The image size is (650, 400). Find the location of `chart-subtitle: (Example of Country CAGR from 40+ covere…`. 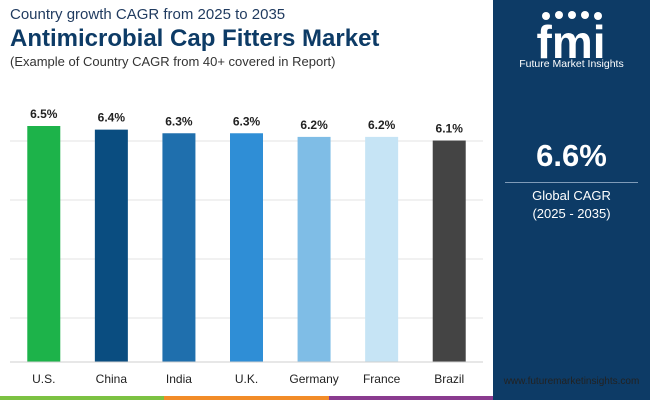

chart-subtitle: (Example of Country CAGR from 40+ covere… is located at coordinates (173, 61).